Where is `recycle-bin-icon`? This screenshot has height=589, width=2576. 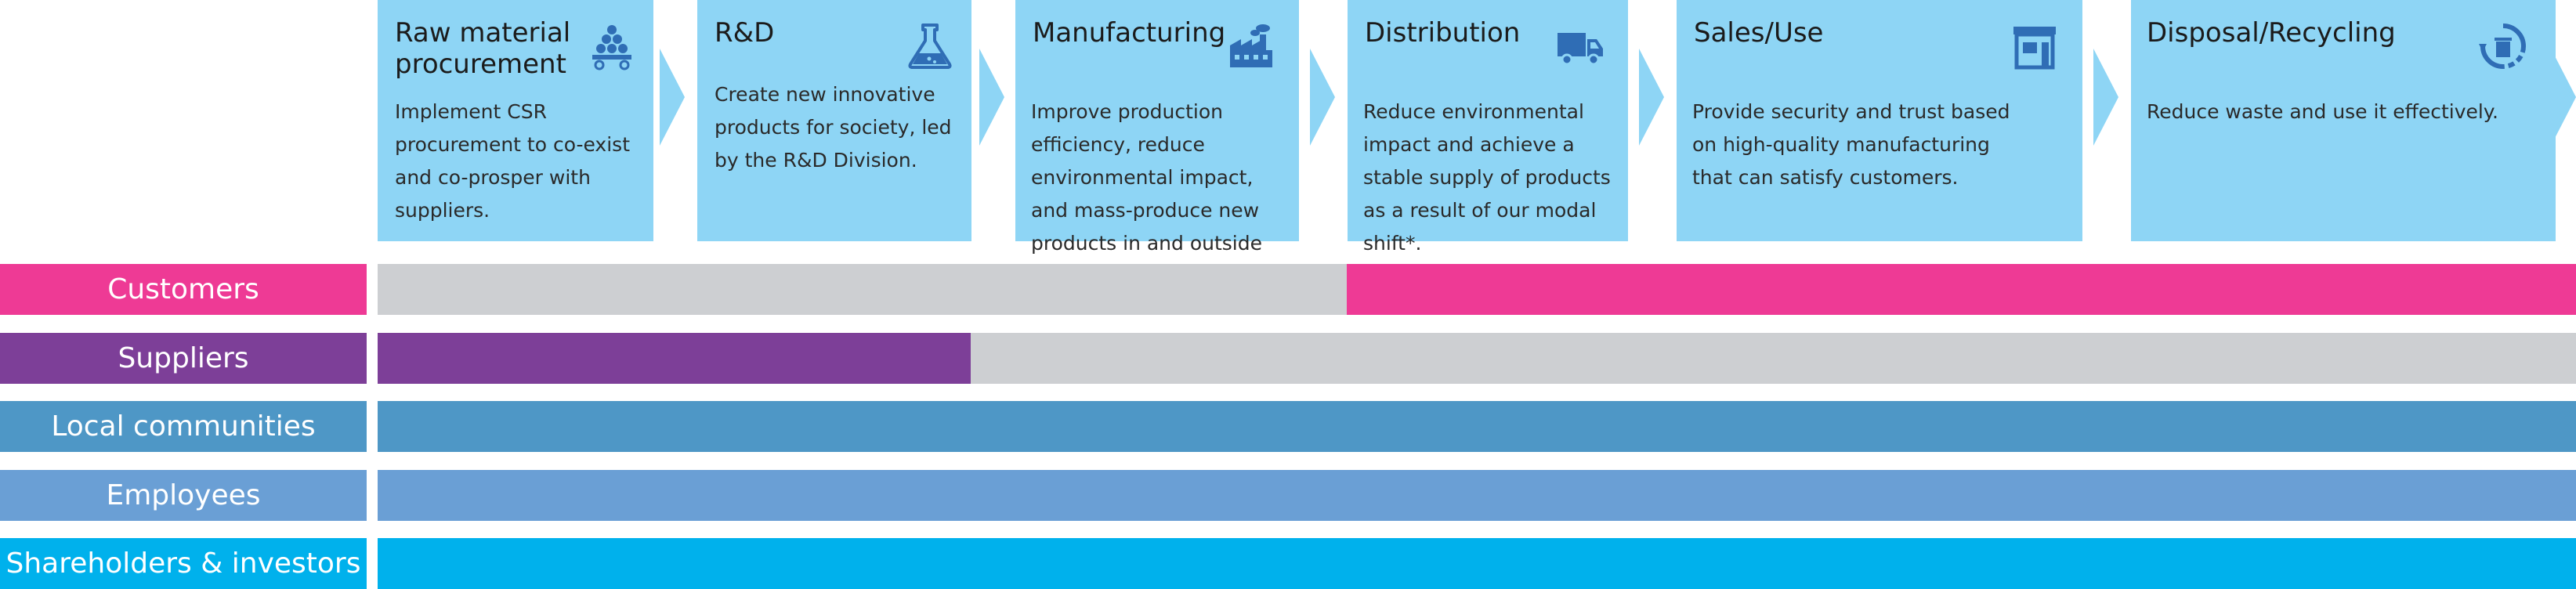 recycle-bin-icon is located at coordinates (2502, 46).